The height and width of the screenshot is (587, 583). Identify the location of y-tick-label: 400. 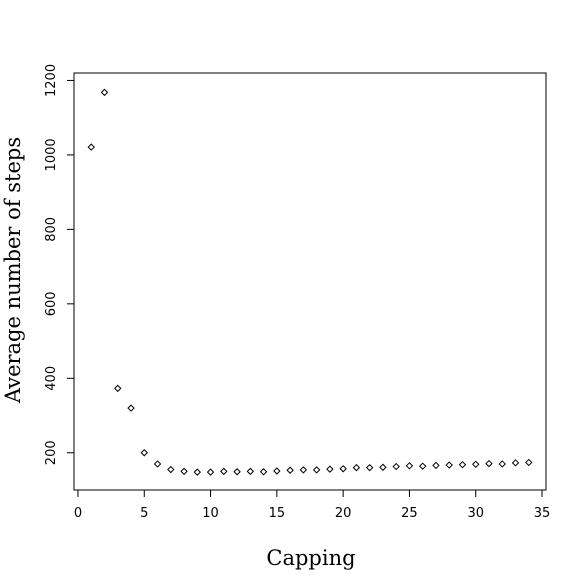
(51, 378).